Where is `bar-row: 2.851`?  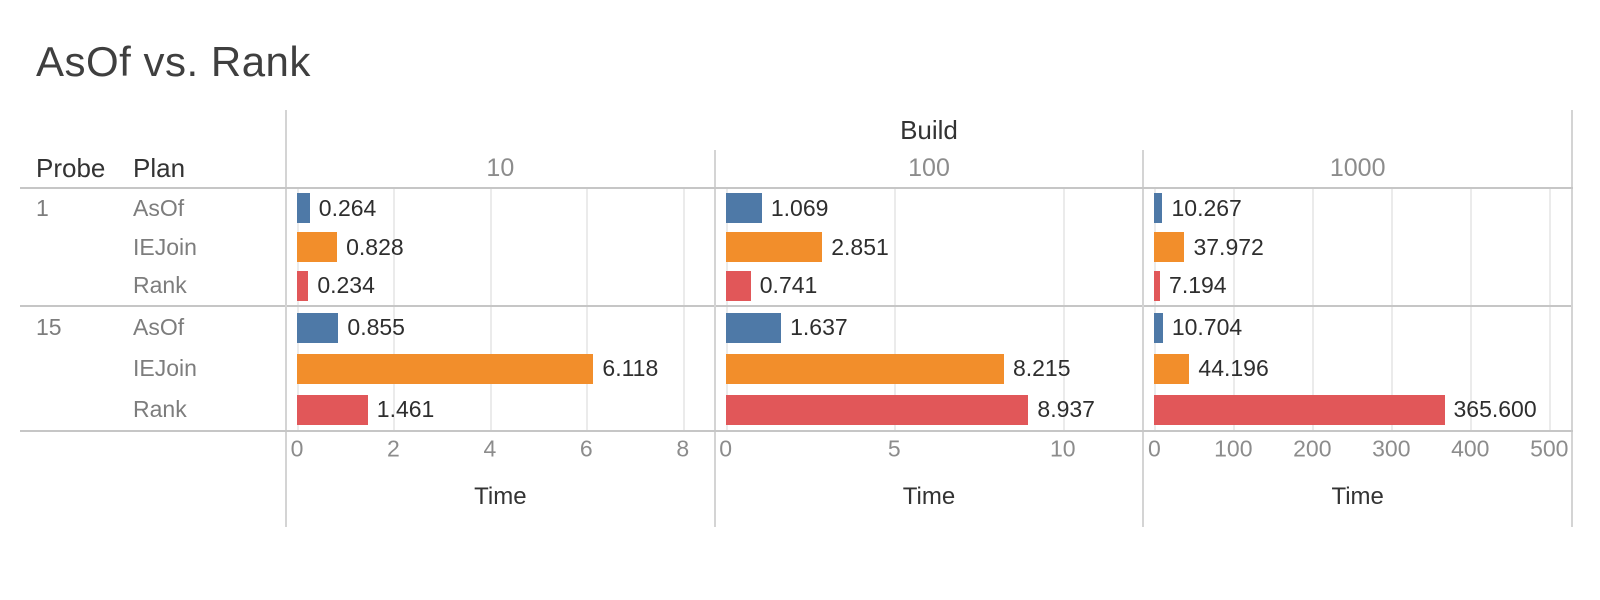
bar-row: 2.851 is located at coordinates (929, 247).